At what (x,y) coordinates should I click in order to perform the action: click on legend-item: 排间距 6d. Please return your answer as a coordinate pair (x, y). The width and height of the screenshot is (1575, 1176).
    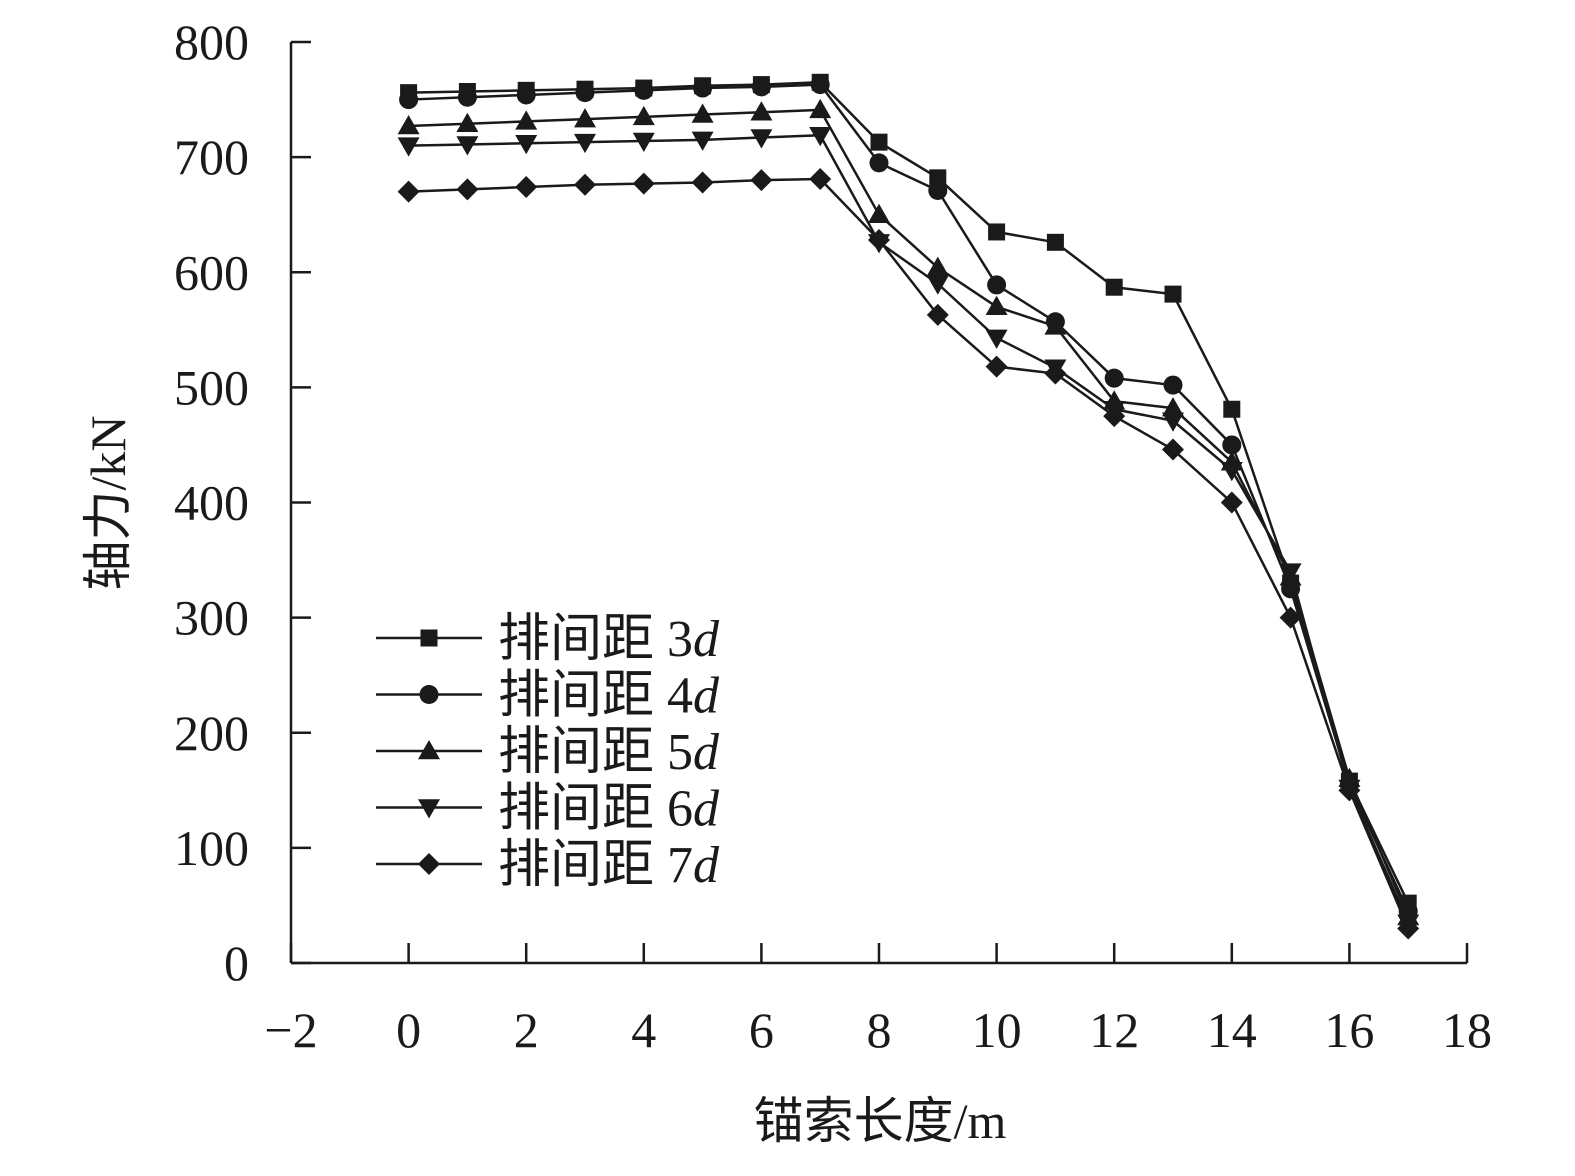
    Looking at the image, I should click on (548, 809).